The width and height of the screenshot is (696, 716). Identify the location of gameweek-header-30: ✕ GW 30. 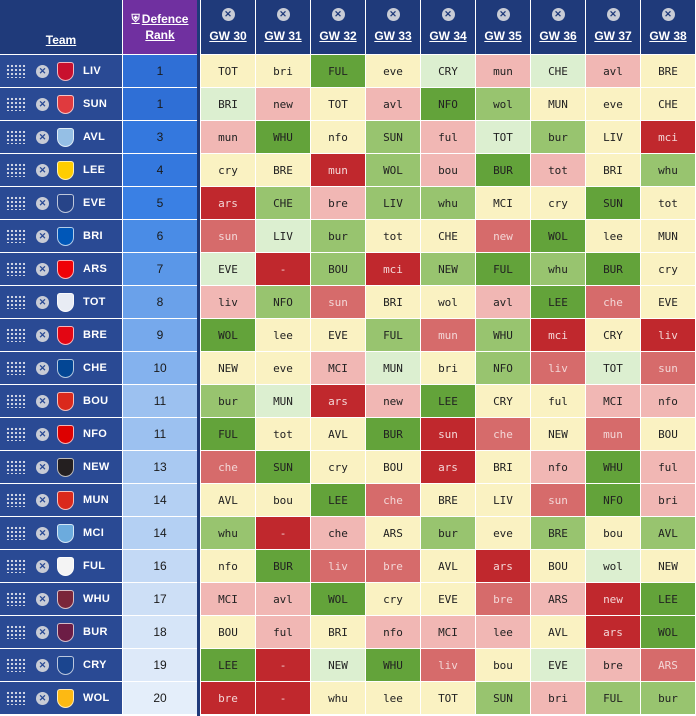
(228, 27).